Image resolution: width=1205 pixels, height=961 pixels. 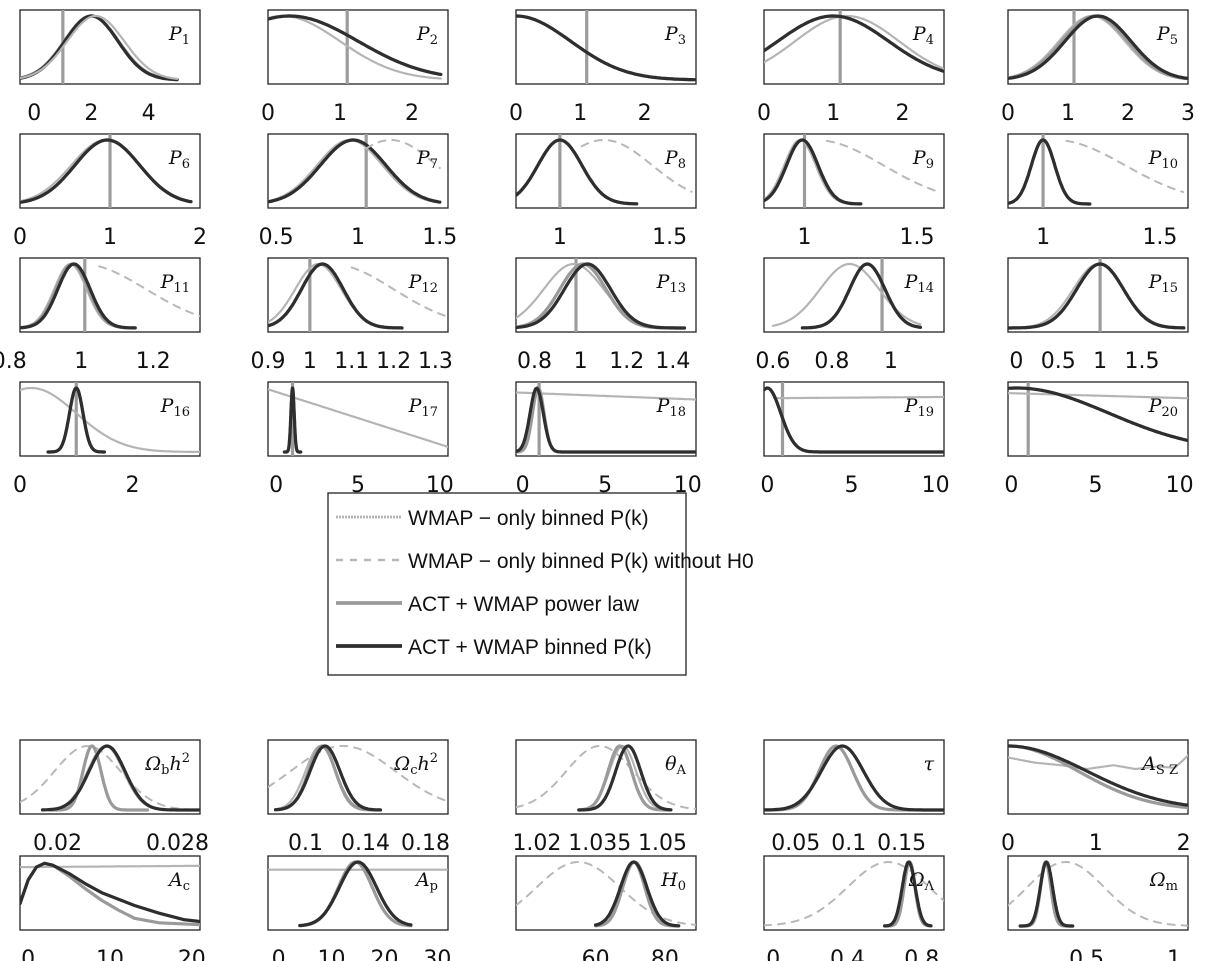 I want to click on panel-label: P3, so click(x=675, y=35).